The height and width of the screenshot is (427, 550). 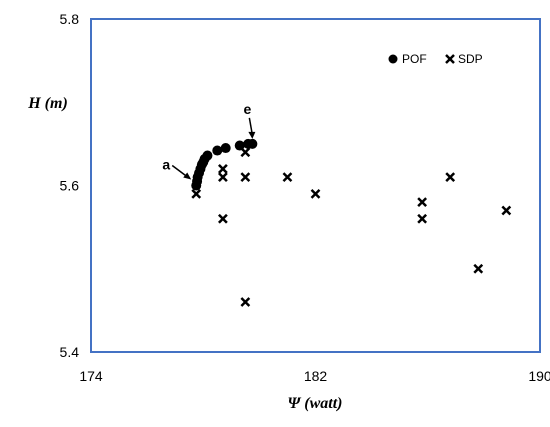 I want to click on x-tick-label: 190, so click(x=539, y=376).